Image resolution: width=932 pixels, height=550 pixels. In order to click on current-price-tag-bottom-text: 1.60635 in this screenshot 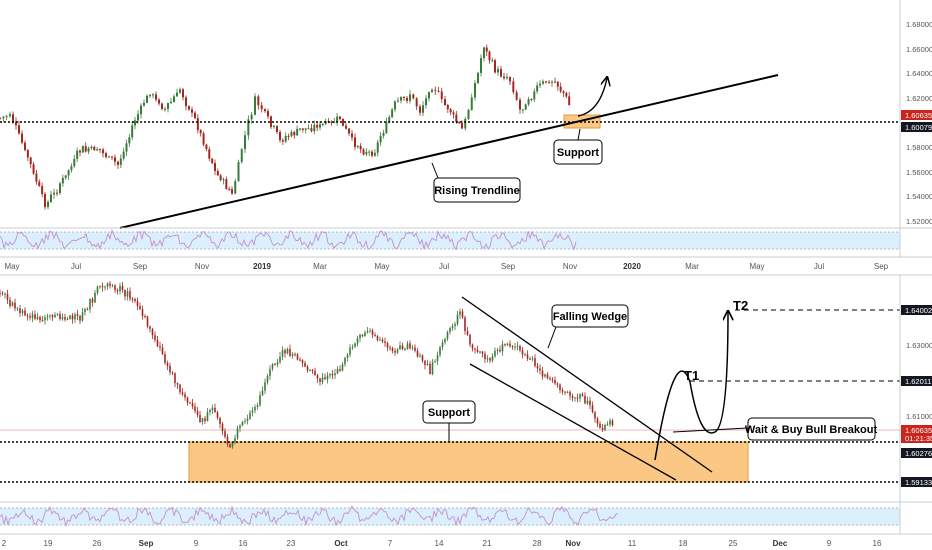, I will do `click(918, 430)`.